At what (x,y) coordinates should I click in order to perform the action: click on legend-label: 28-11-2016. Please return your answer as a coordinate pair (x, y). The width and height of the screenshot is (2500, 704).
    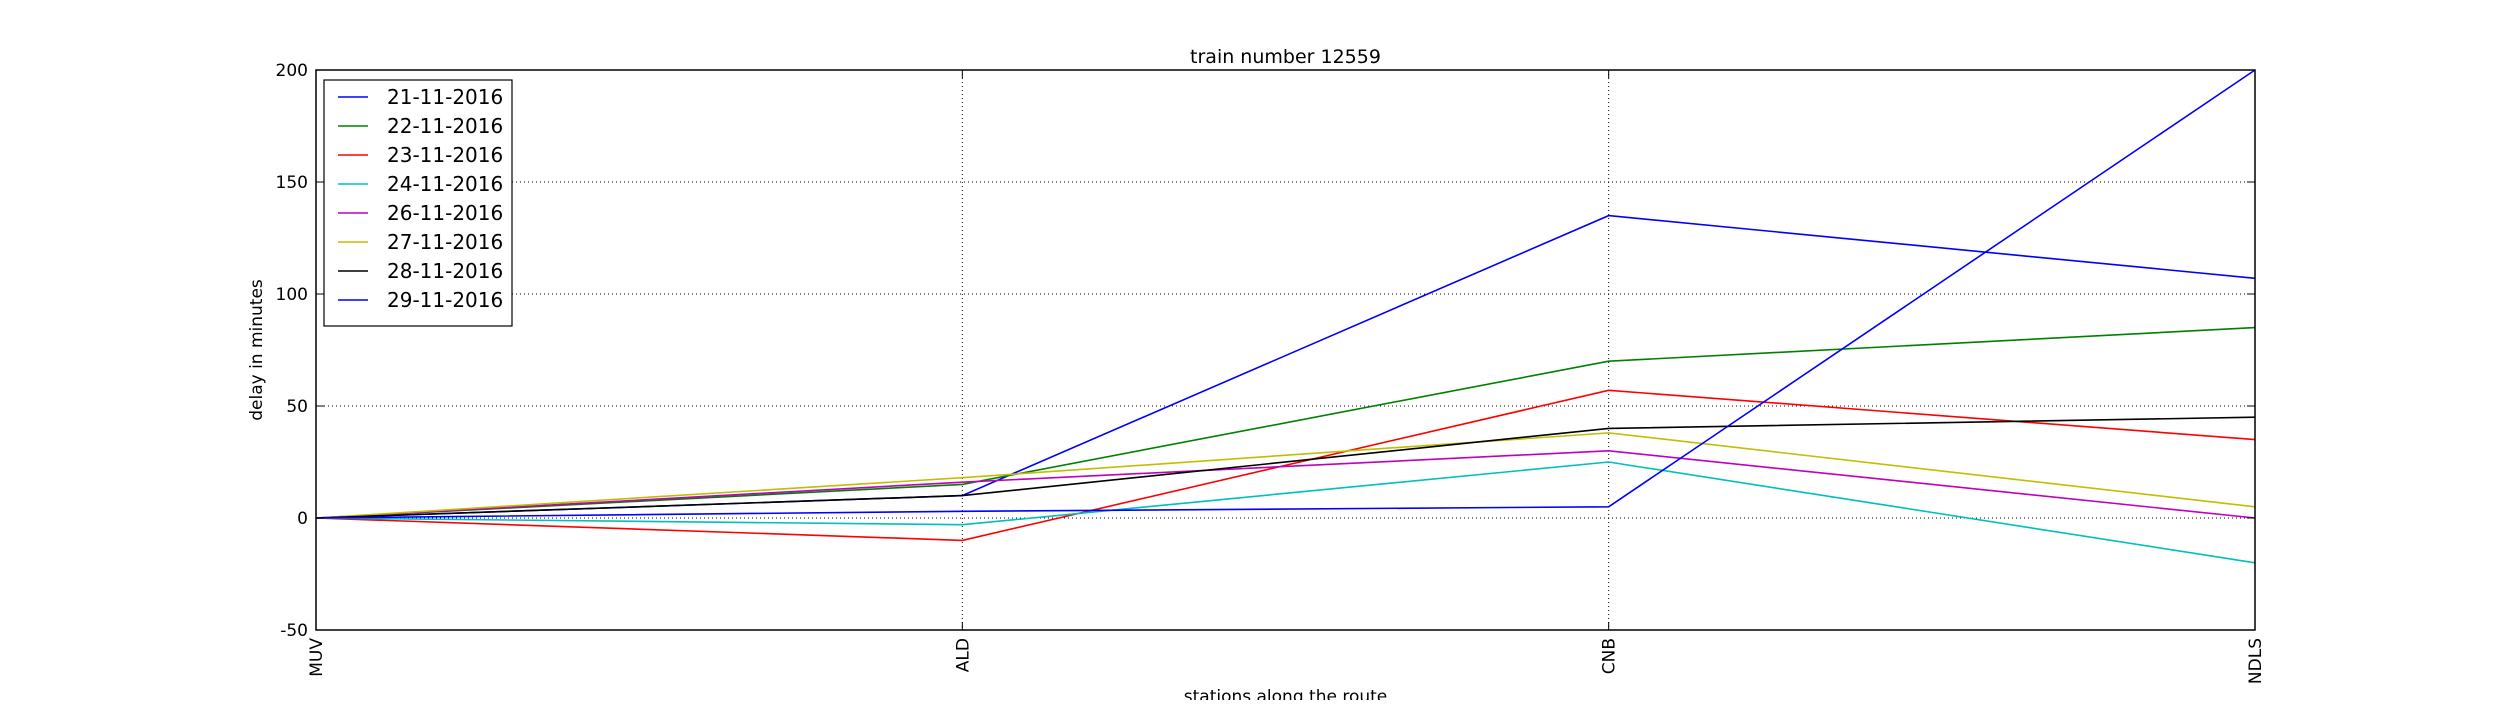
    Looking at the image, I should click on (445, 271).